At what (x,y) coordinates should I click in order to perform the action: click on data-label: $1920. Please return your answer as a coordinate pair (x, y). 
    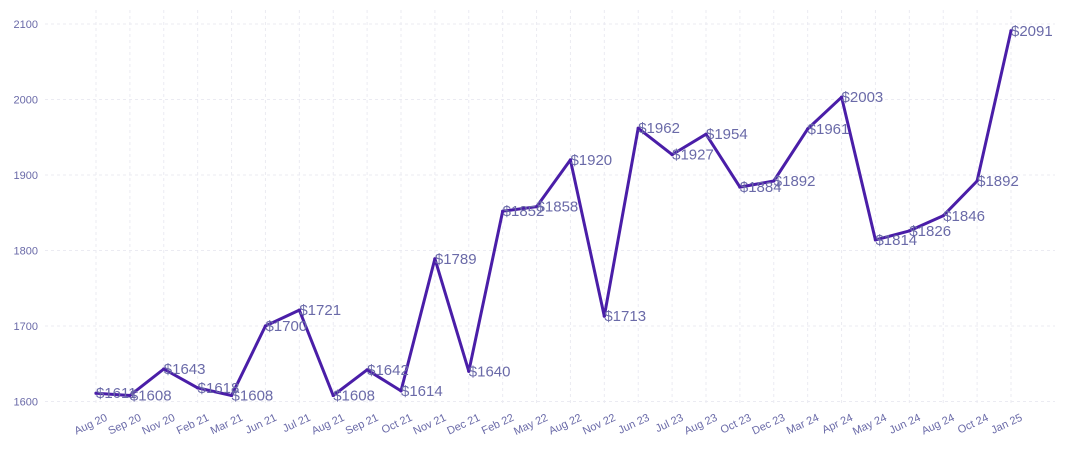
    Looking at the image, I should click on (591, 160).